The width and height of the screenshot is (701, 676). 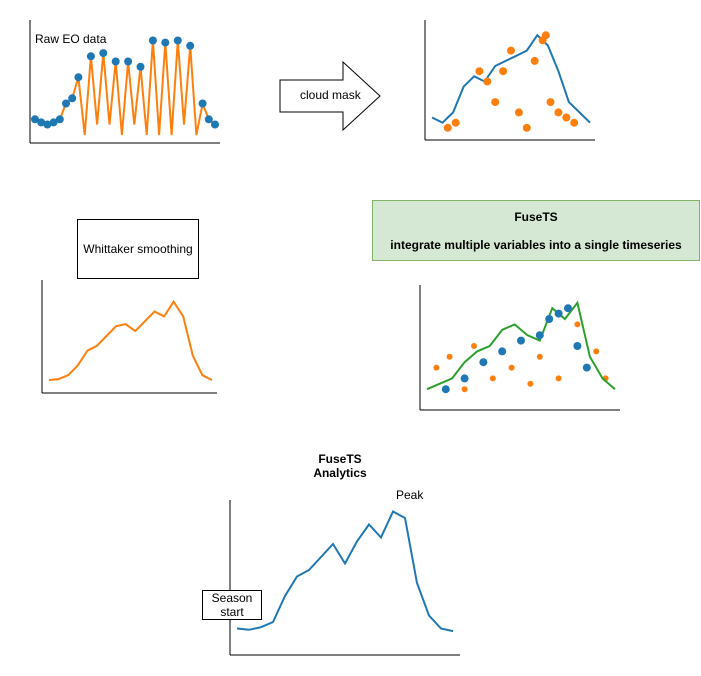 I want to click on analytics-title-1: FuseTS, so click(x=340, y=459).